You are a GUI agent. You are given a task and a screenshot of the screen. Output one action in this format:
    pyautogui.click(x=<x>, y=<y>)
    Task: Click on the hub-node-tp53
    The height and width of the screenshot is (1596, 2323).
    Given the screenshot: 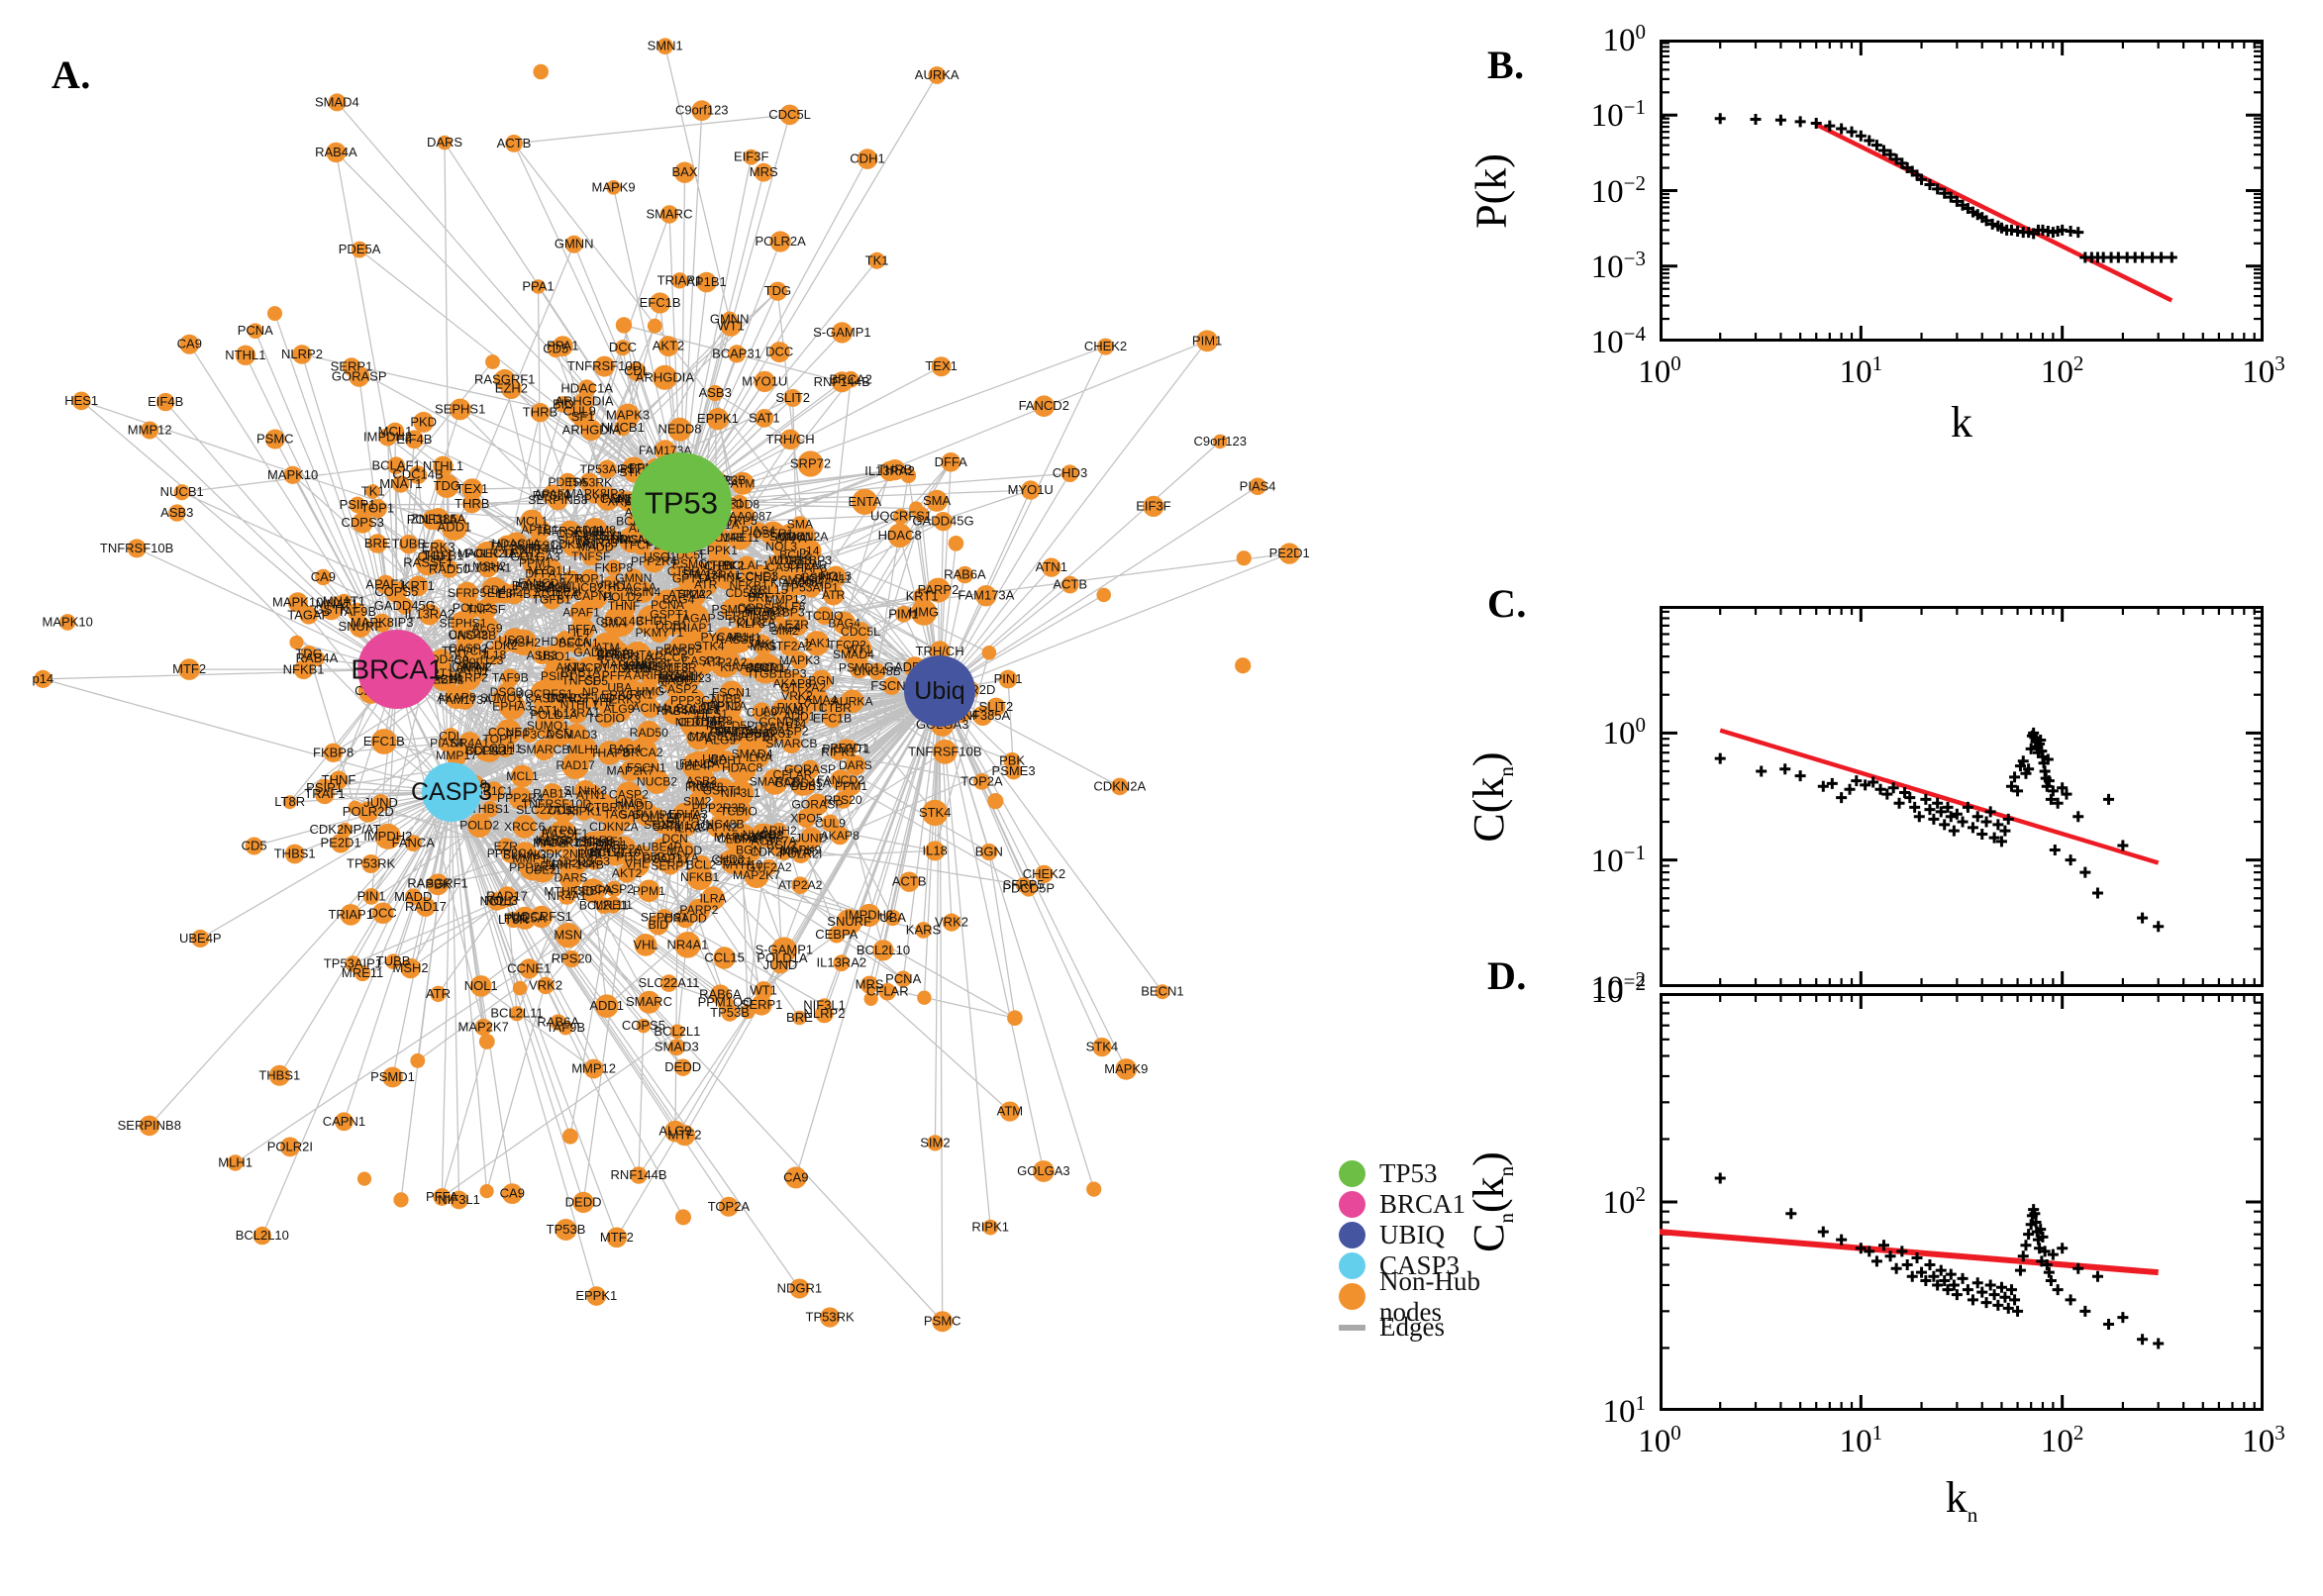 What is the action you would take?
    pyautogui.click(x=681, y=503)
    